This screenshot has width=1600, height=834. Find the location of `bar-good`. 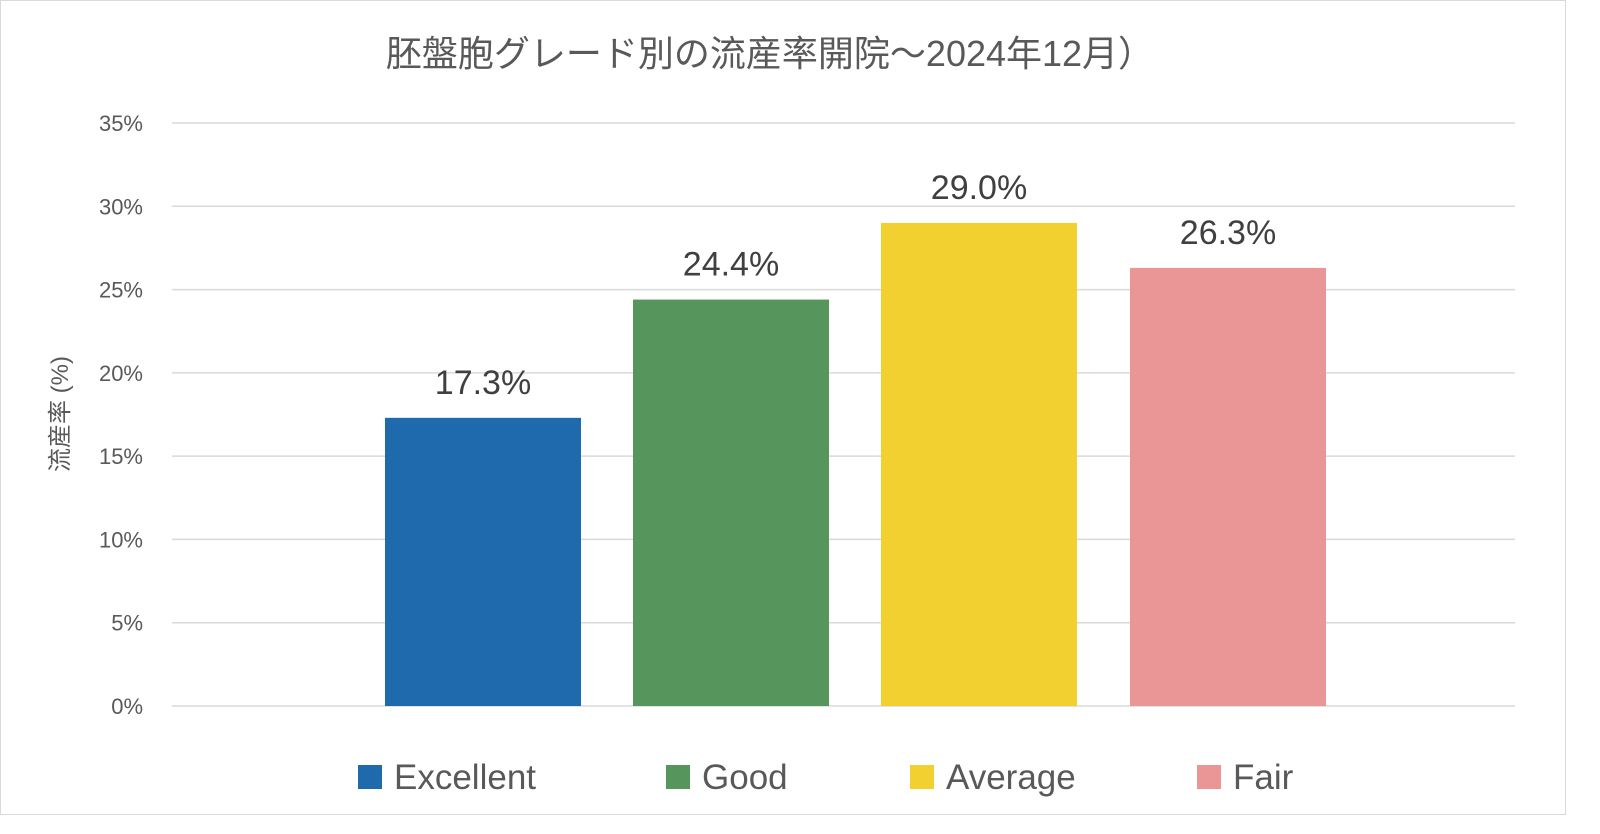

bar-good is located at coordinates (731, 502).